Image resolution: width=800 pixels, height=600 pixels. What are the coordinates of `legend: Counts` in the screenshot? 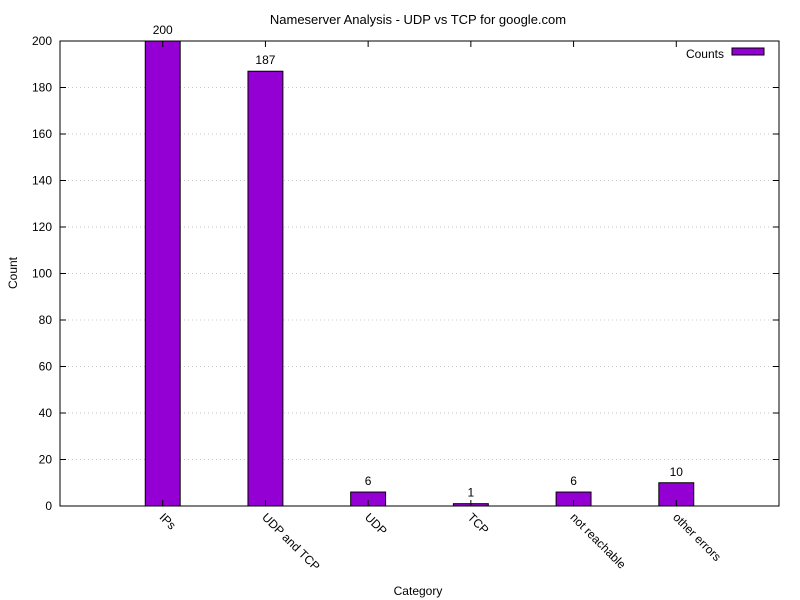 It's located at (725, 54).